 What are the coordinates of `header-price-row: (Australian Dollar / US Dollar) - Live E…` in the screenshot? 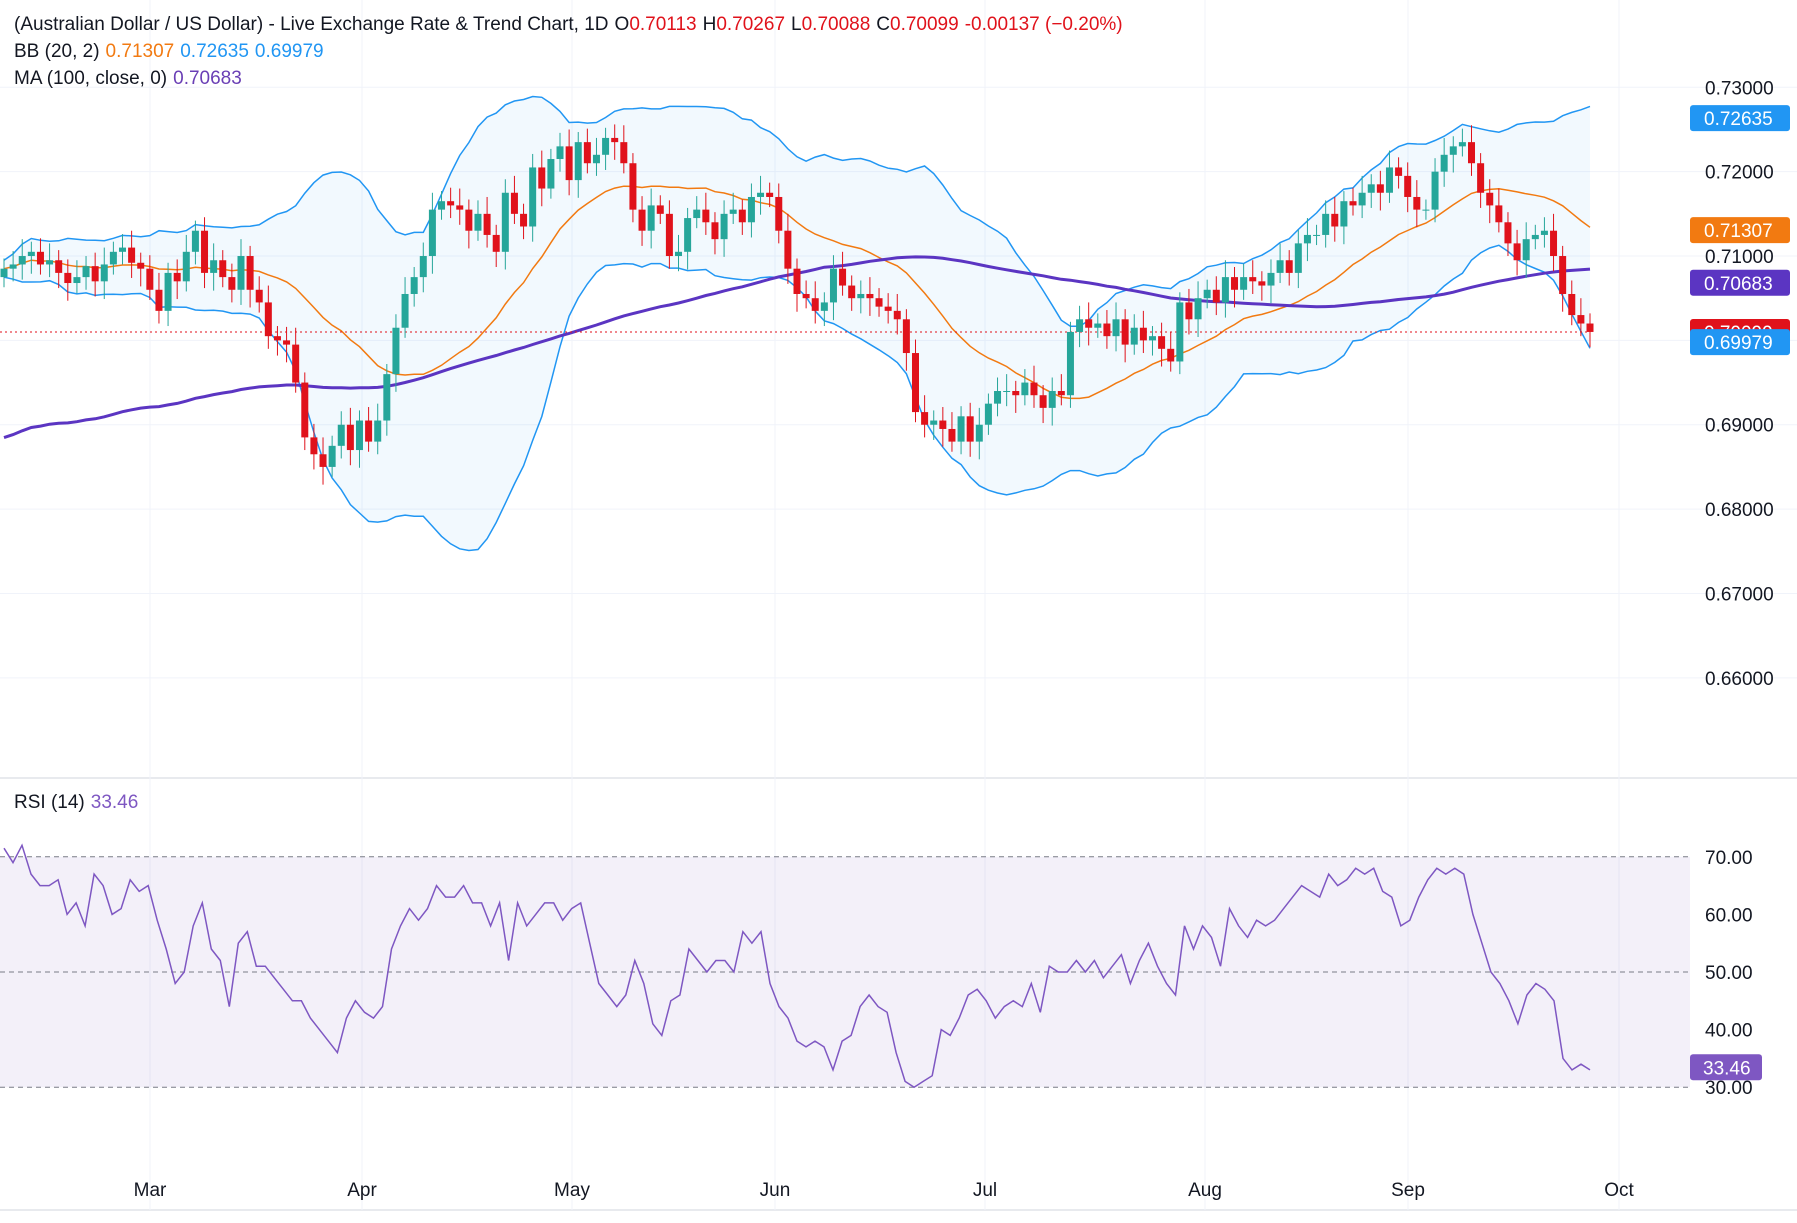 It's located at (571, 25).